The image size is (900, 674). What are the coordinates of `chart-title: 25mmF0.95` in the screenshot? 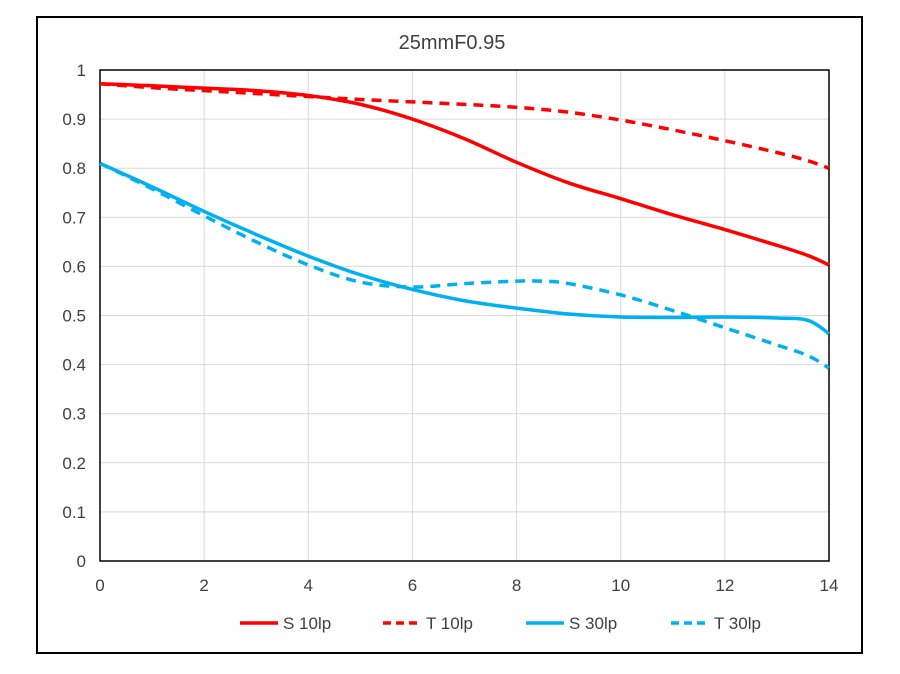 It's located at (452, 43).